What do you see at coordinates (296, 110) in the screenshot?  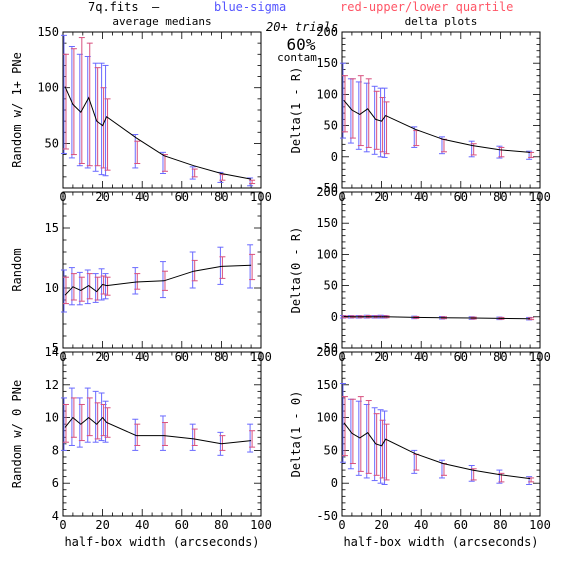 I see `y-axis-label: Delta(1 - R)` at bounding box center [296, 110].